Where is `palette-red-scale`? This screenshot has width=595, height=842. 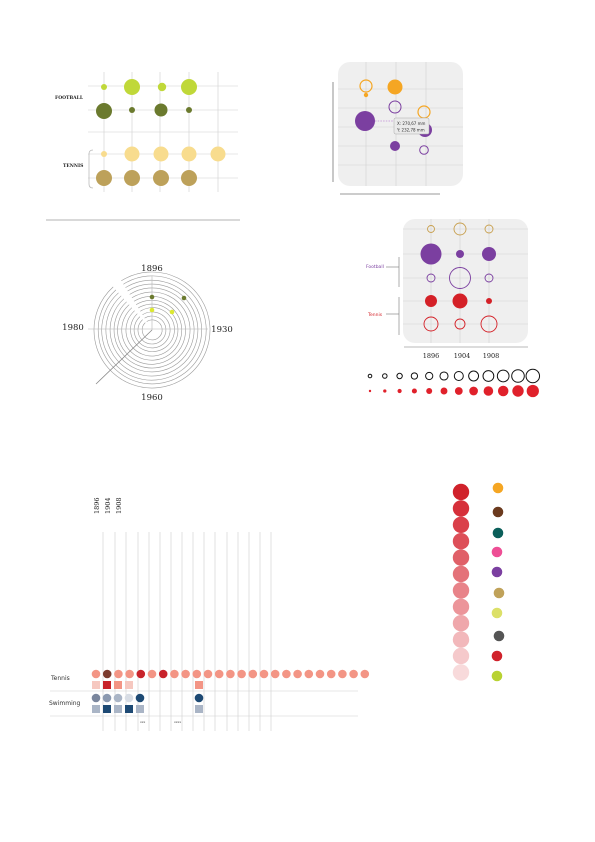 palette-red-scale is located at coordinates (461, 582).